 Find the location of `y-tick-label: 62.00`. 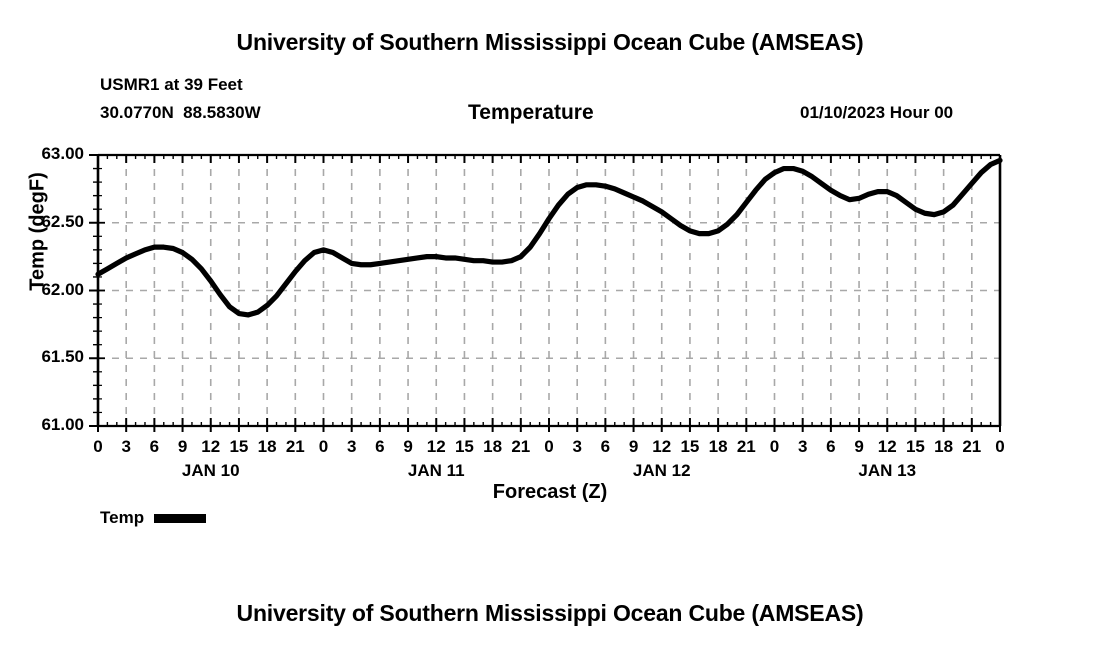

y-tick-label: 62.00 is located at coordinates (62, 289).